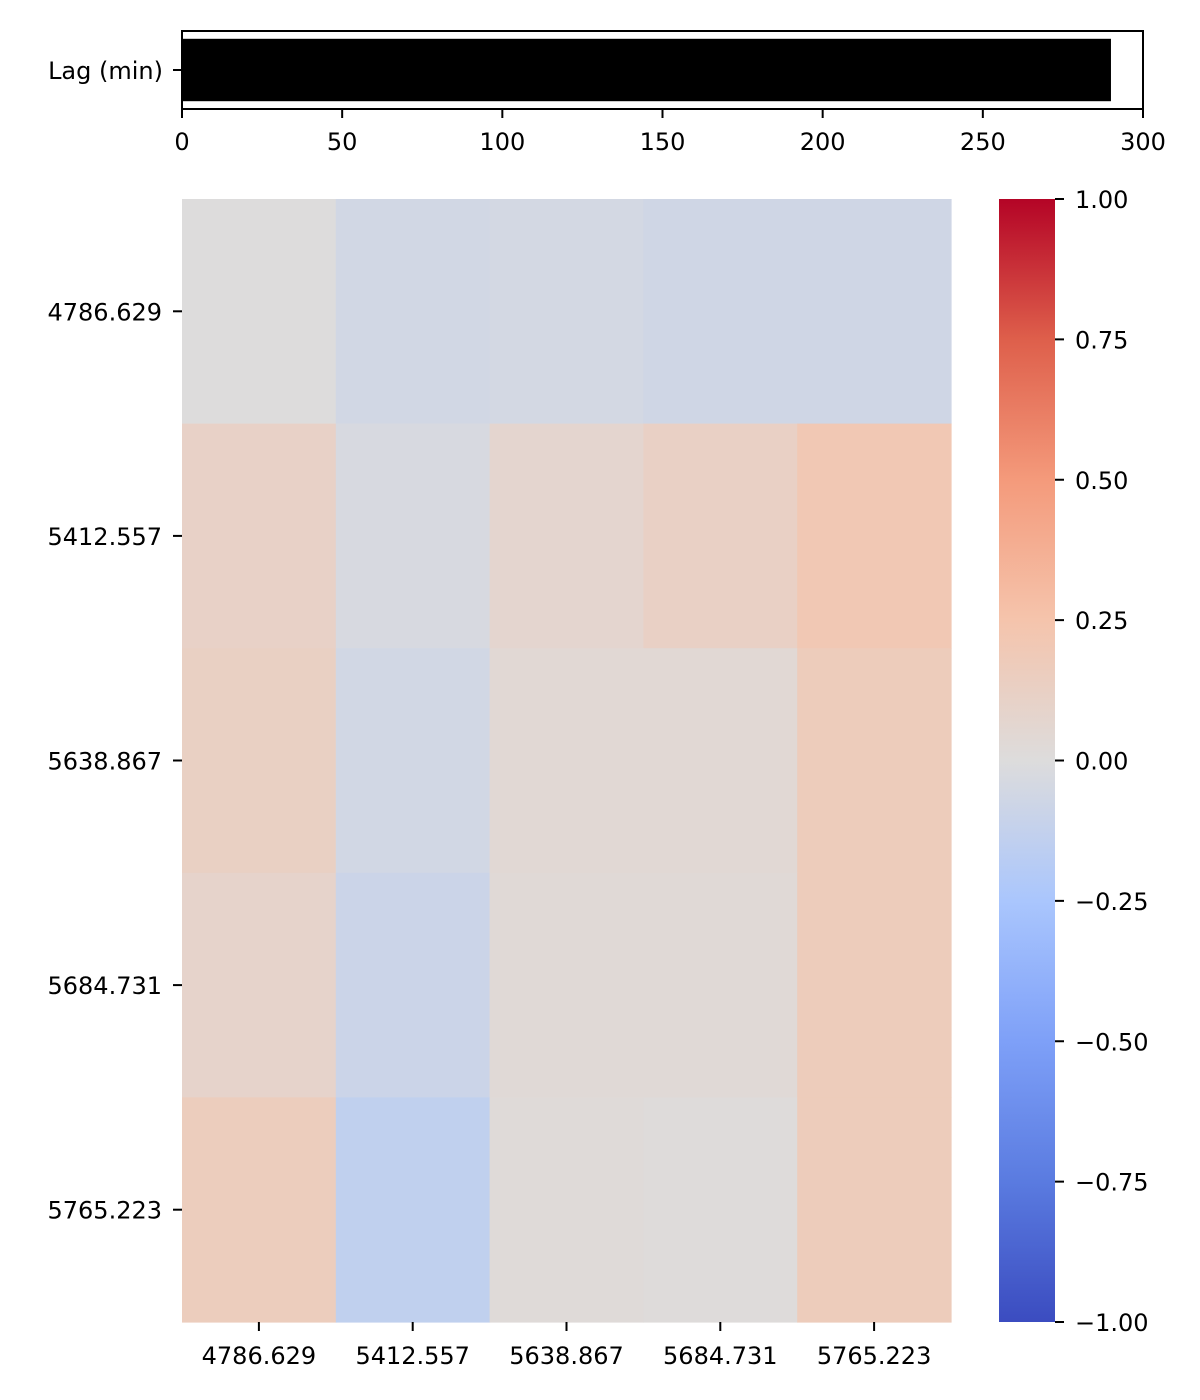 This screenshot has width=1200, height=1400. I want to click on bar-x-tick-label: 50, so click(342, 142).